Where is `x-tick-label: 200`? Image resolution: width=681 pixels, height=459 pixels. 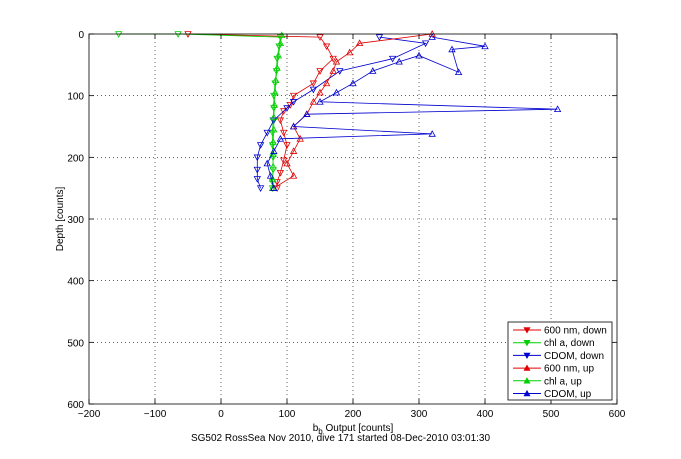 x-tick-label: 200 is located at coordinates (353, 414).